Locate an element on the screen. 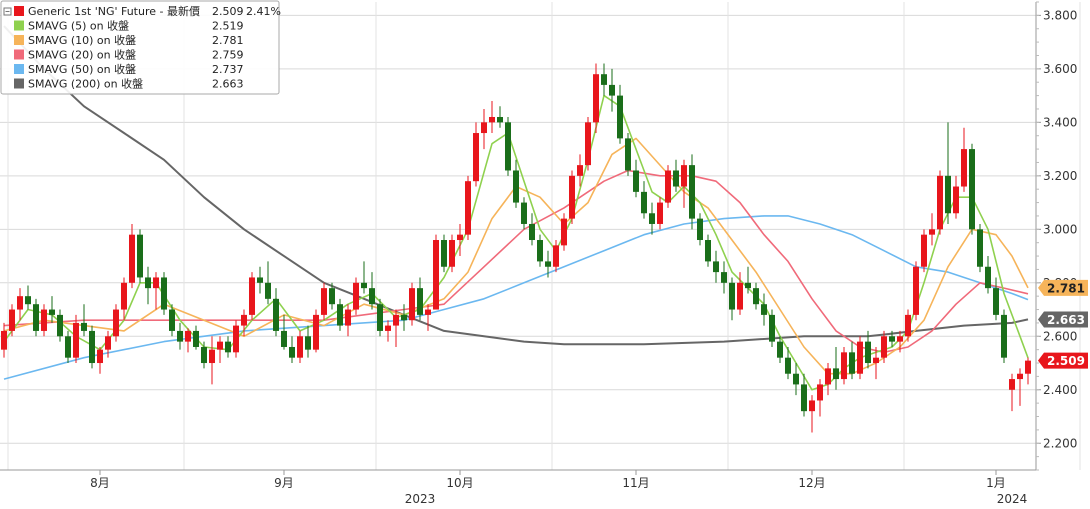 The height and width of the screenshot is (509, 1090). legend-value: 2.737 is located at coordinates (228, 69).